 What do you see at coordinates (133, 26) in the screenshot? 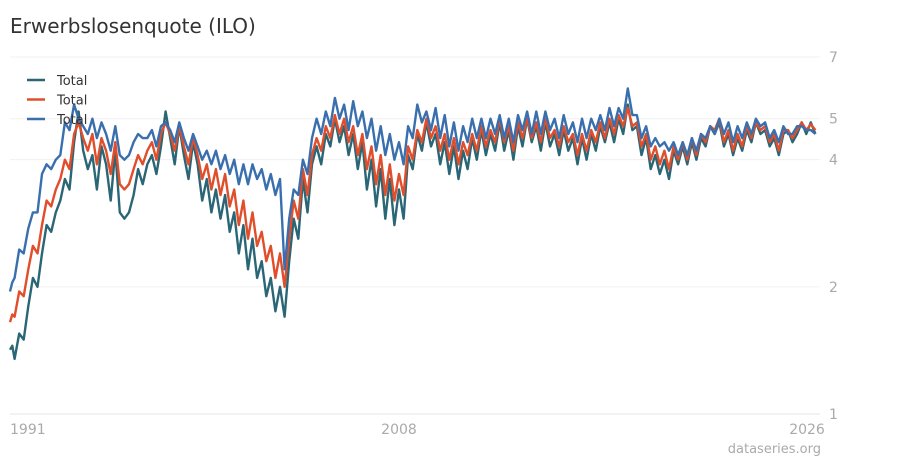
I see `chart-title: Erwerbslosenquote (ILO)` at bounding box center [133, 26].